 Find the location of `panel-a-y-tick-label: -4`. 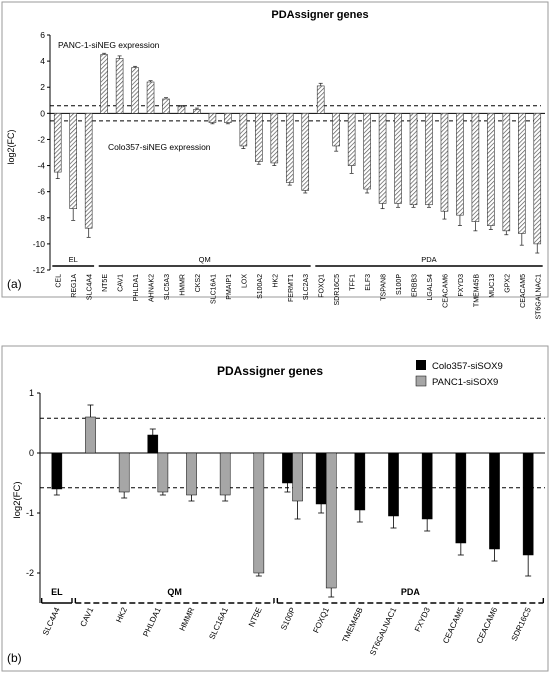

panel-a-y-tick-label: -4 is located at coordinates (41, 166).